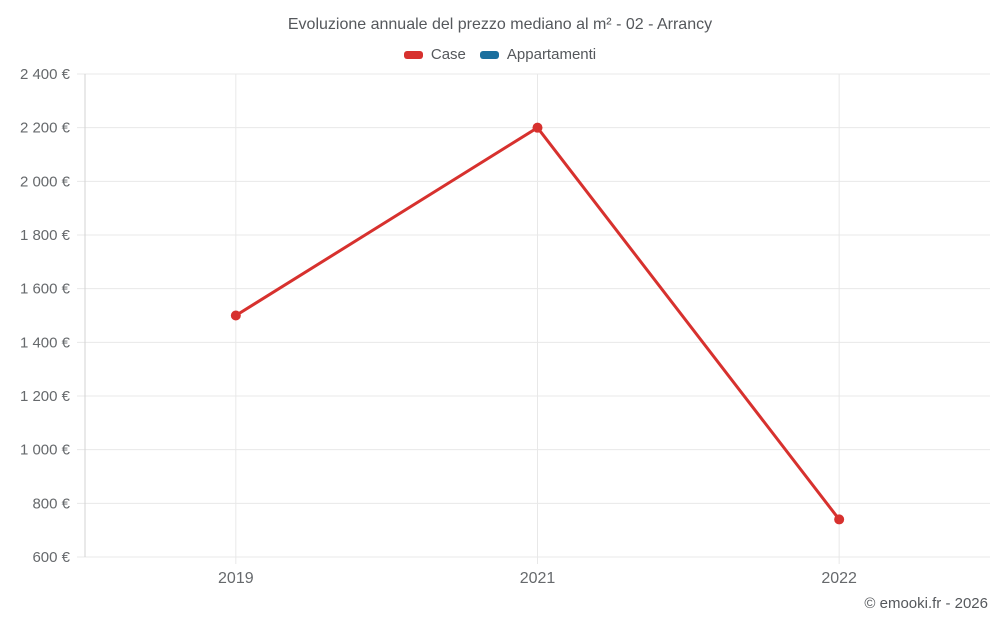  Describe the element at coordinates (51, 557) in the screenshot. I see `y-axis-tick-label: 600 €` at that location.